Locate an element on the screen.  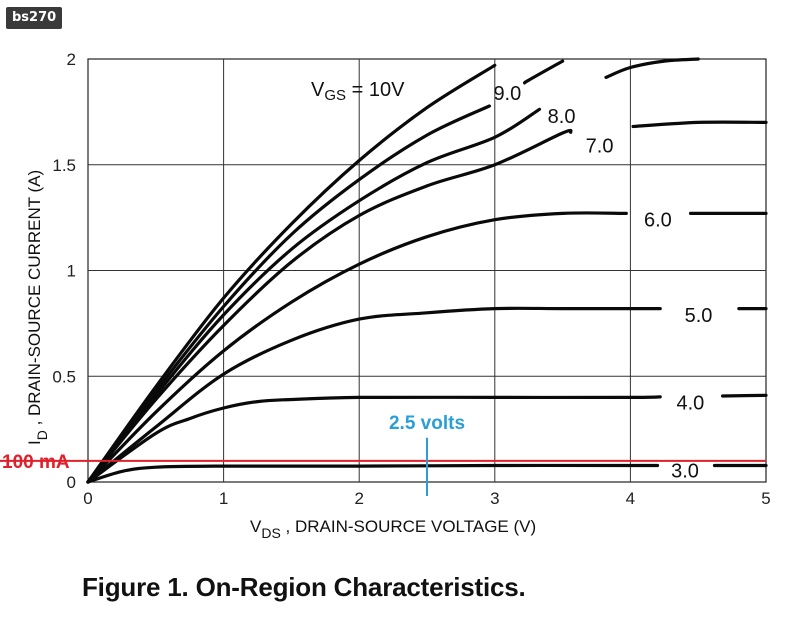
y-tick-label: 2 is located at coordinates (71, 59).